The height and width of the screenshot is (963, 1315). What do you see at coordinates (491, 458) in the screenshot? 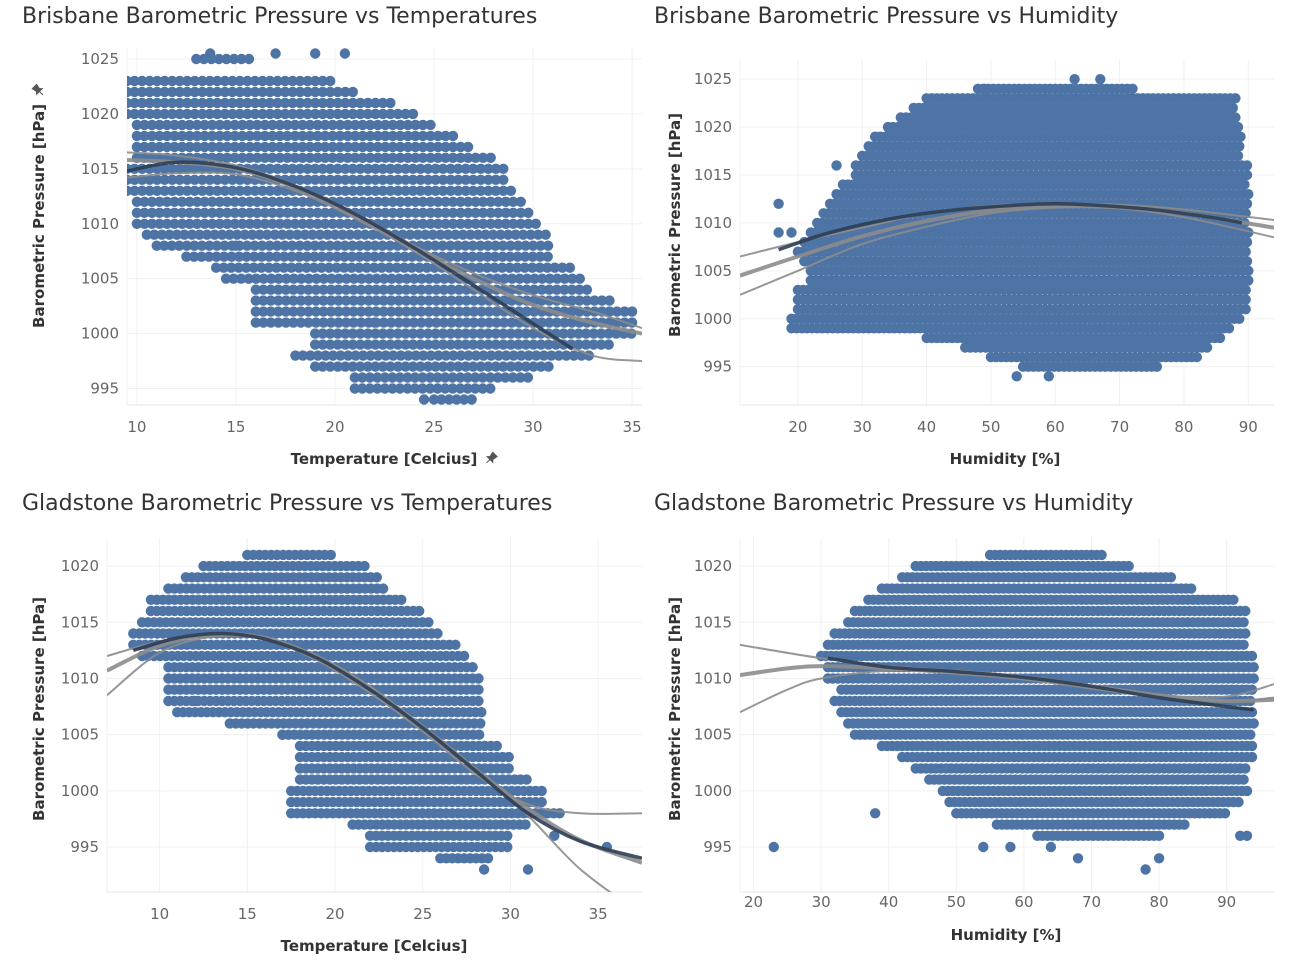
I see `pin-icon` at bounding box center [491, 458].